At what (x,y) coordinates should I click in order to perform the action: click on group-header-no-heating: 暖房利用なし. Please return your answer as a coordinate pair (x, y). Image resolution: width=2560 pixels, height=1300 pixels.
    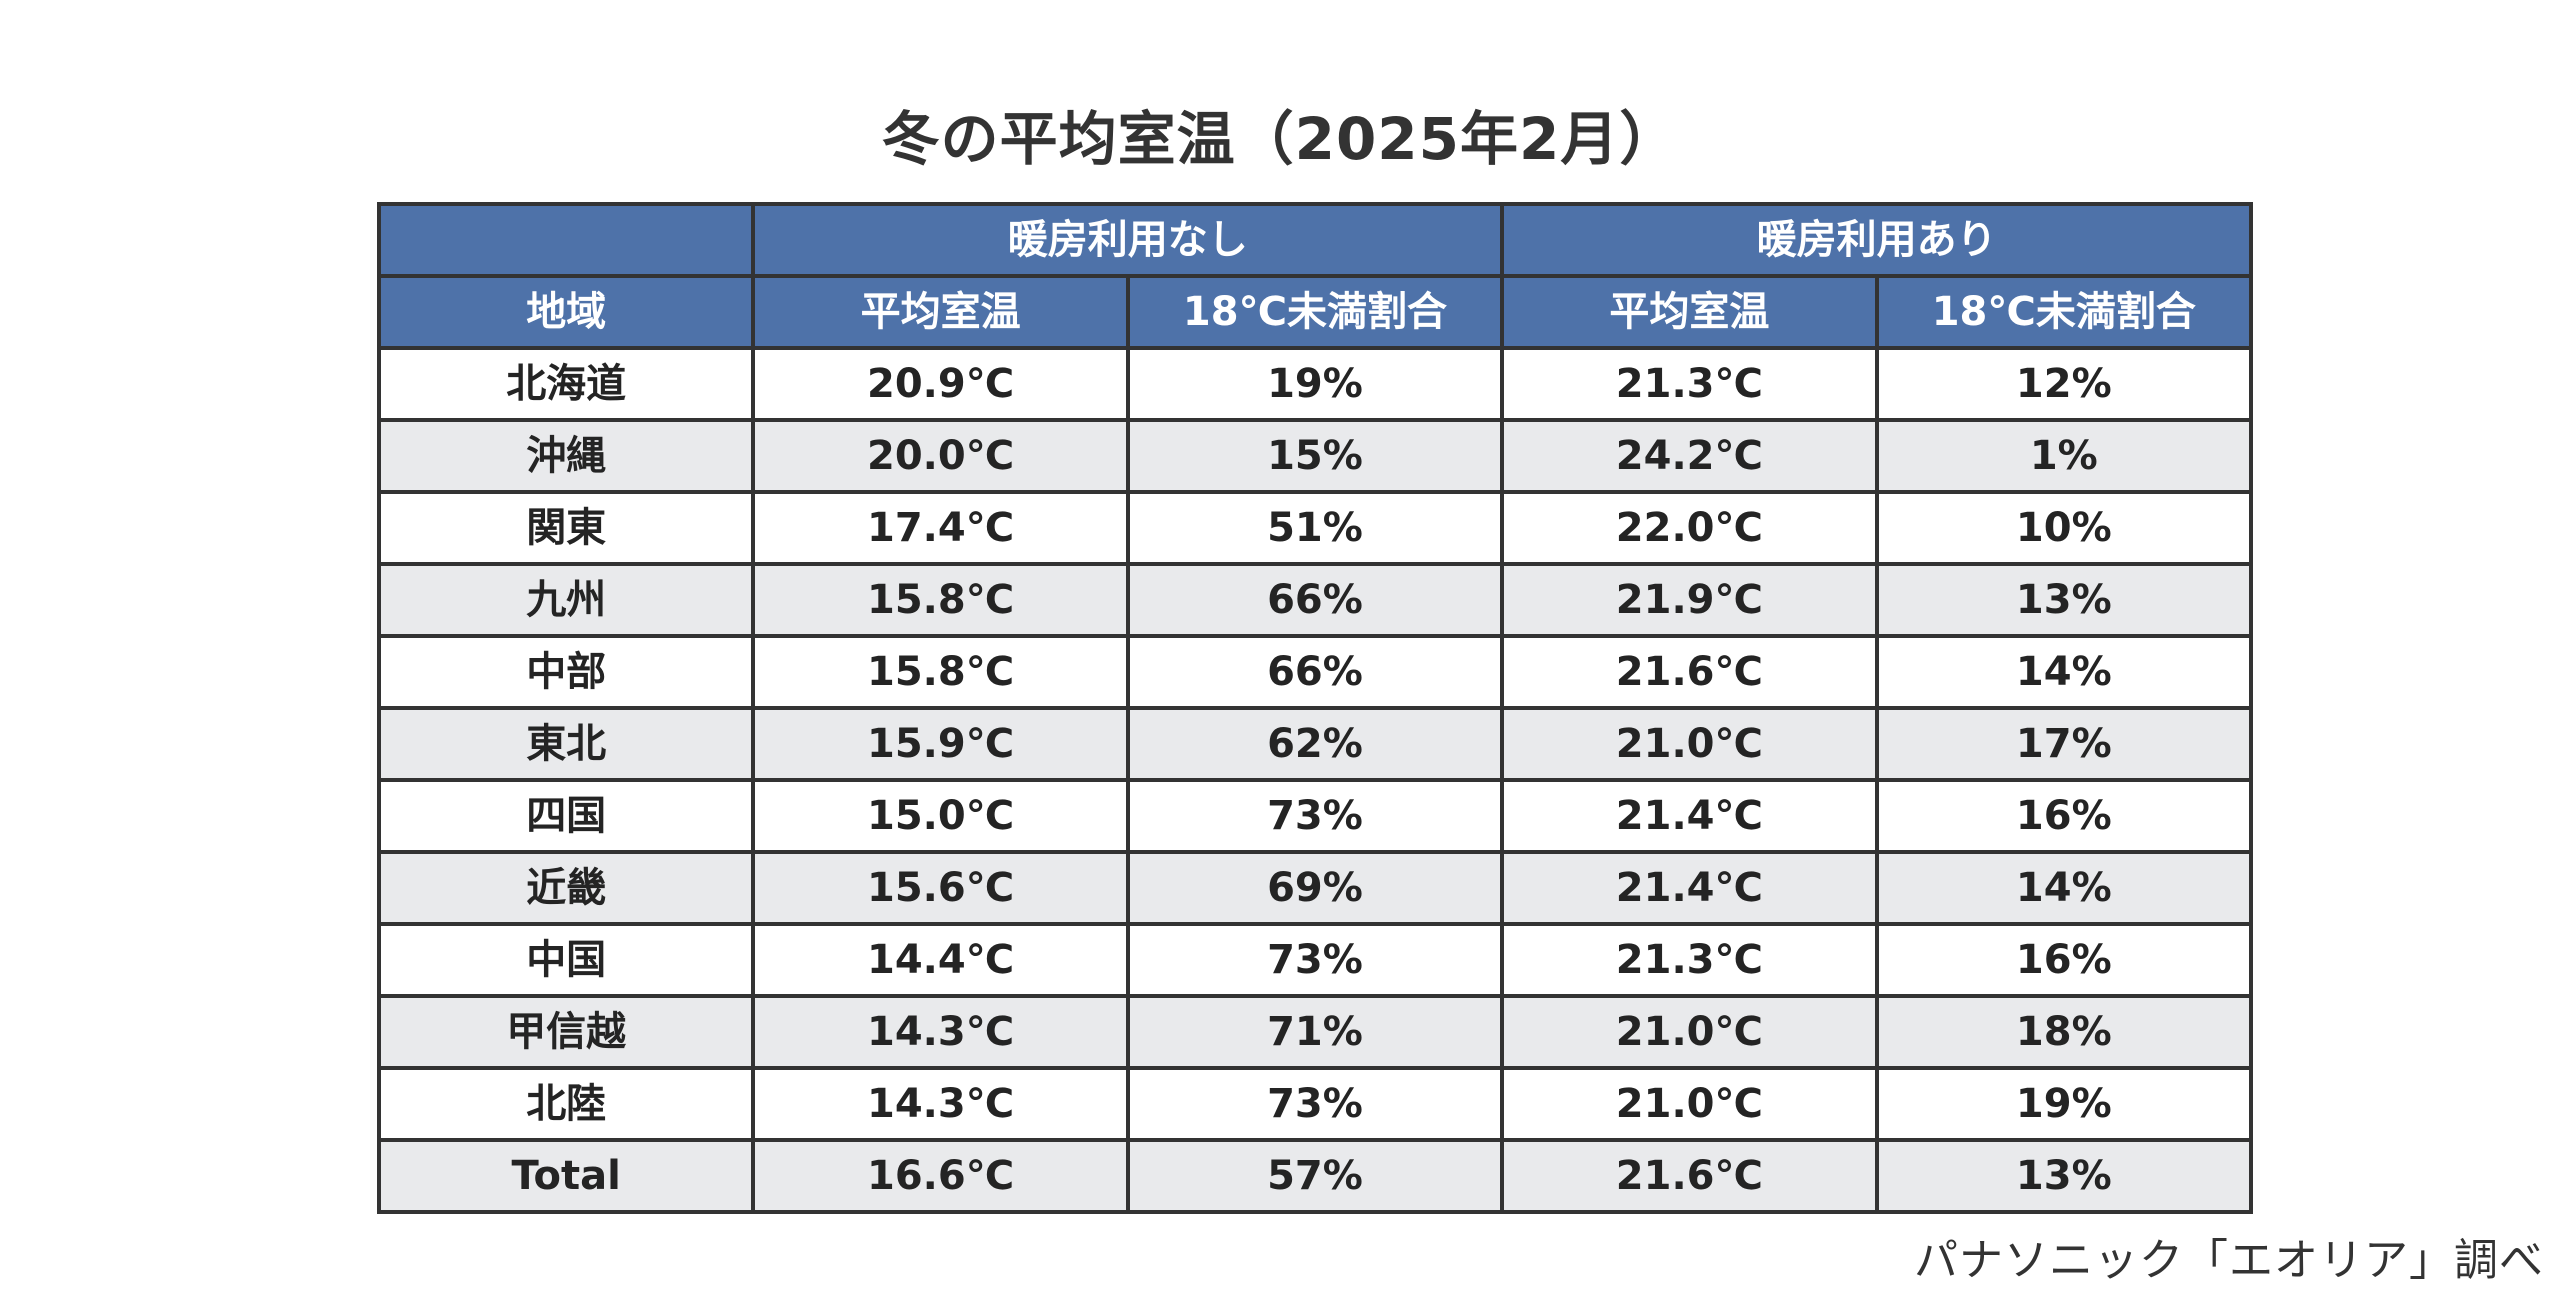
    Looking at the image, I should click on (1128, 240).